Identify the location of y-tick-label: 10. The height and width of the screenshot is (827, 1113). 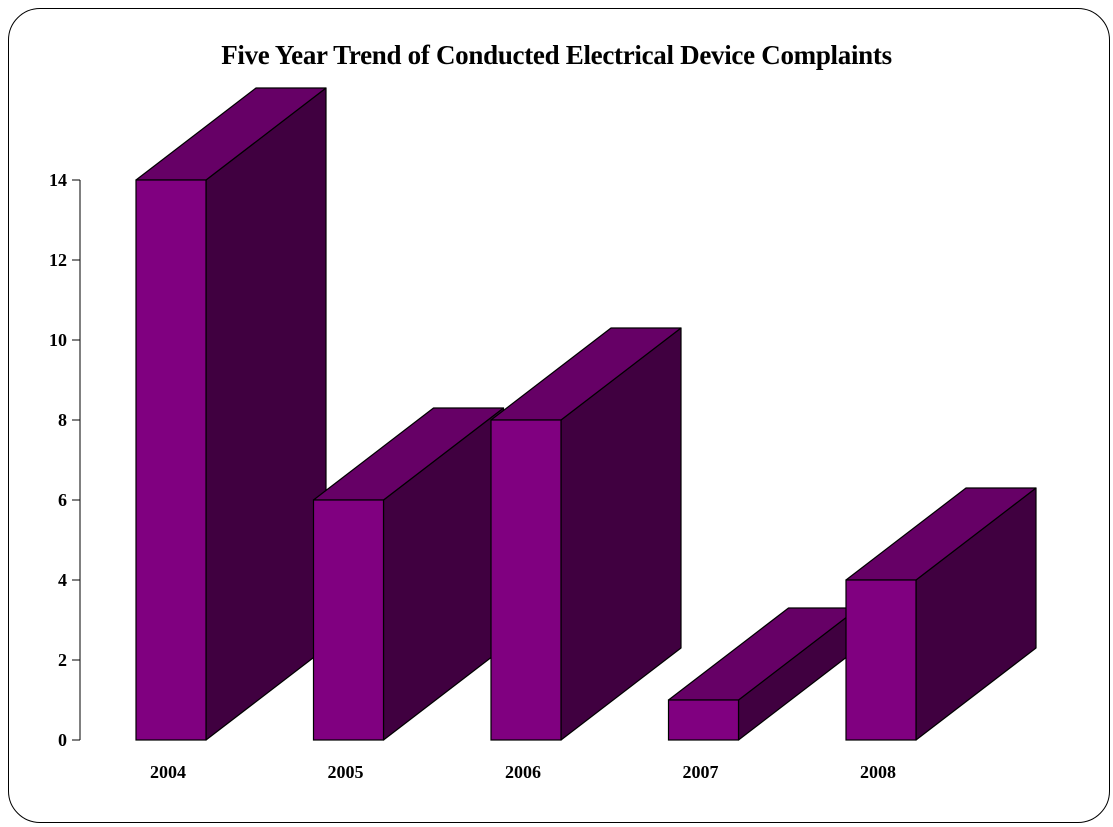
(58, 340).